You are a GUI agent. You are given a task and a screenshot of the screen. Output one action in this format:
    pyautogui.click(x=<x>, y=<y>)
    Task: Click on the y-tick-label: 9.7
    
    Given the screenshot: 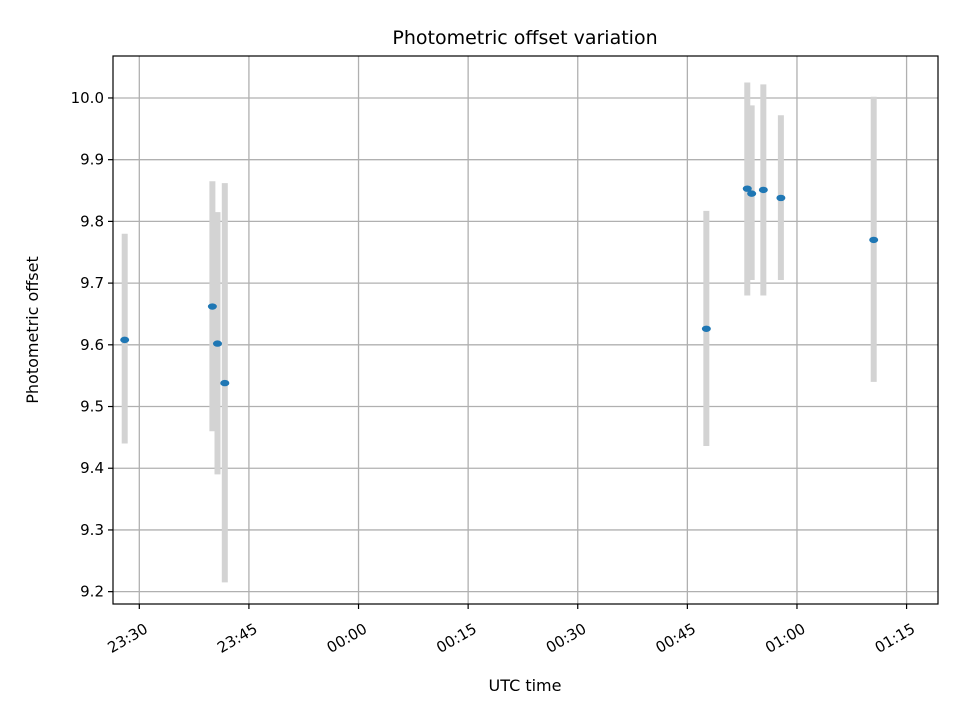 What is the action you would take?
    pyautogui.click(x=92, y=283)
    